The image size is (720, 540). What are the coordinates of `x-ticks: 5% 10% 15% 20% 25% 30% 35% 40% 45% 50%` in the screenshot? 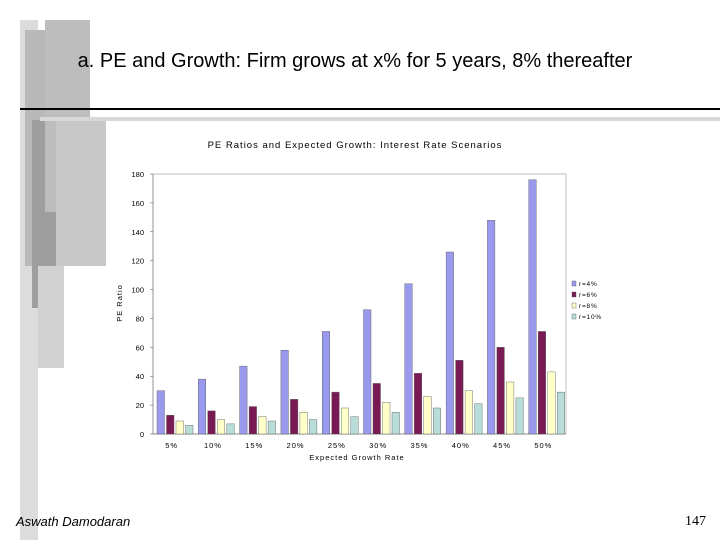 It's located at (358, 445).